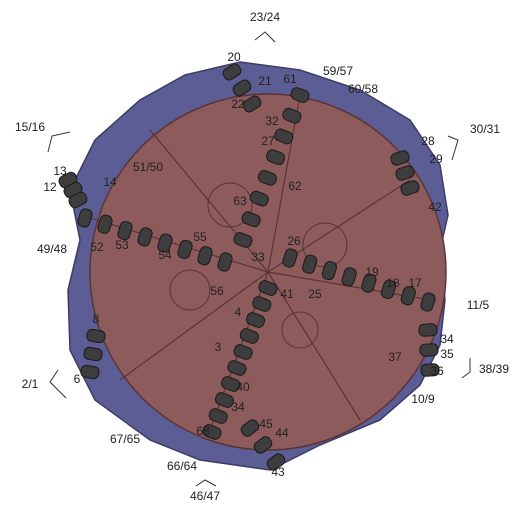 The image size is (515, 506). I want to click on label: 28, so click(428, 141).